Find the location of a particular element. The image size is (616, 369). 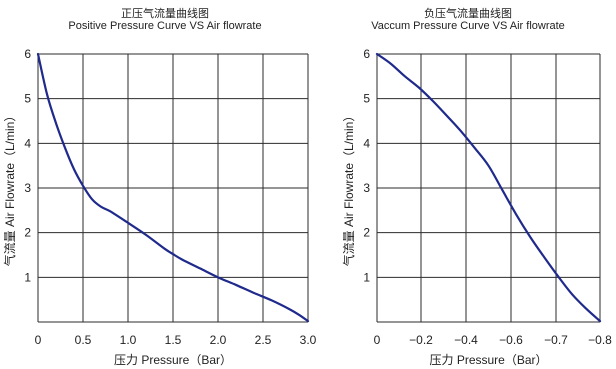

x-tick-label: −0.4 is located at coordinates (466, 340).